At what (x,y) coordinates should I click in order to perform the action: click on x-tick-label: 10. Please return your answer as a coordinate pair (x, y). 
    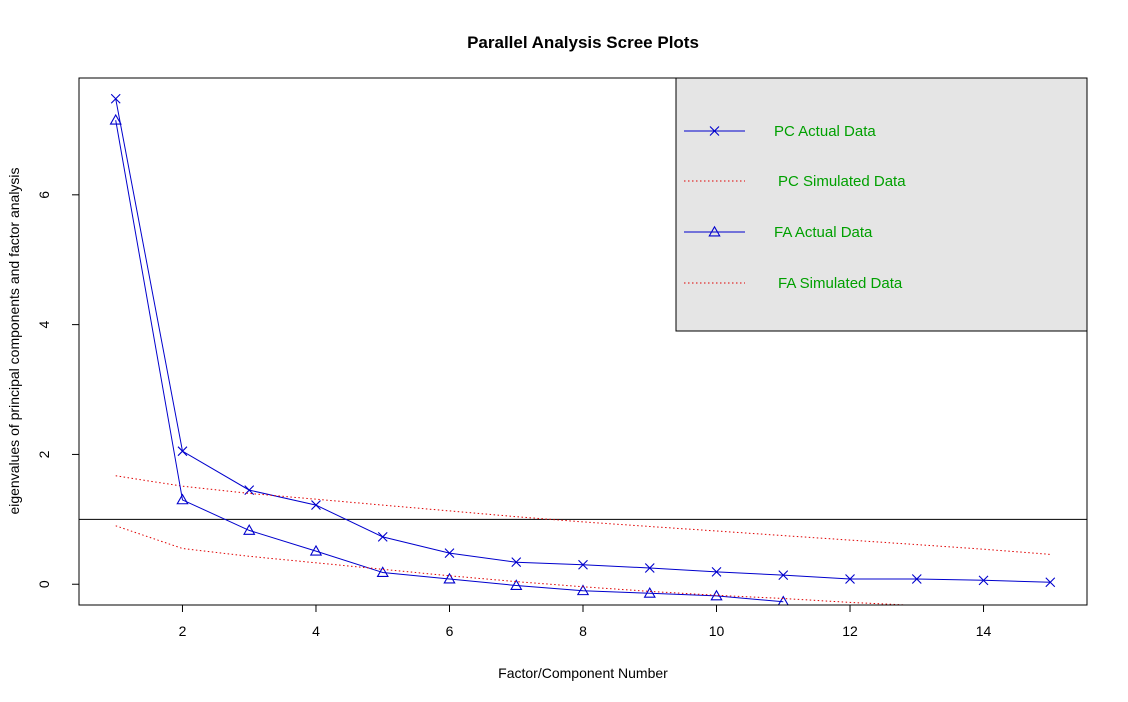
    Looking at the image, I should click on (717, 631).